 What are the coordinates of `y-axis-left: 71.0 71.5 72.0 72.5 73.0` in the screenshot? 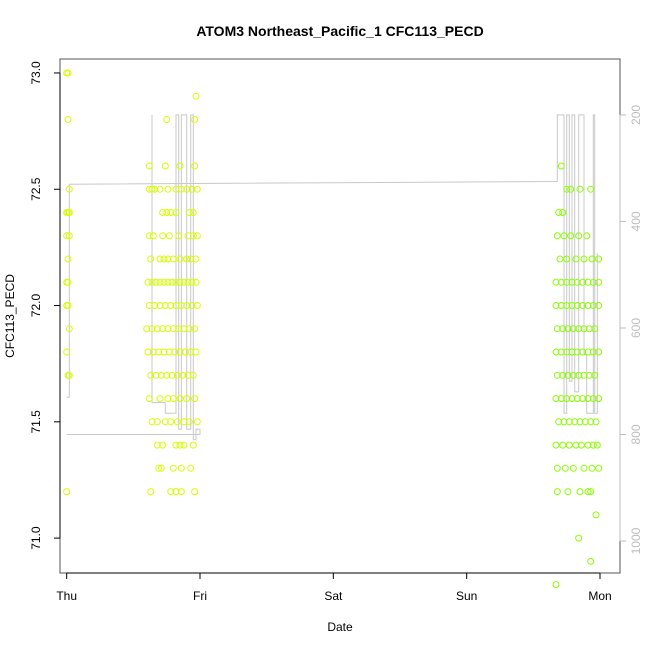 It's located at (45, 305).